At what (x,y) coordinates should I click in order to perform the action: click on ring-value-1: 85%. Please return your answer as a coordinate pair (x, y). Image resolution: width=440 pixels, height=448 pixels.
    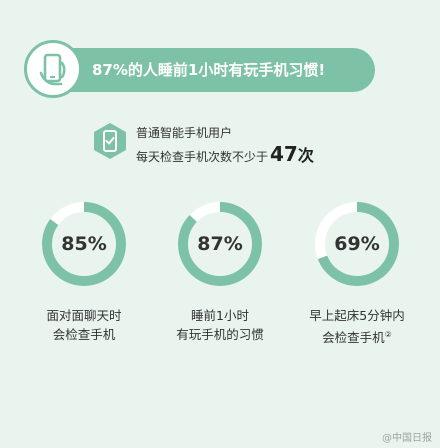
    Looking at the image, I should click on (84, 244).